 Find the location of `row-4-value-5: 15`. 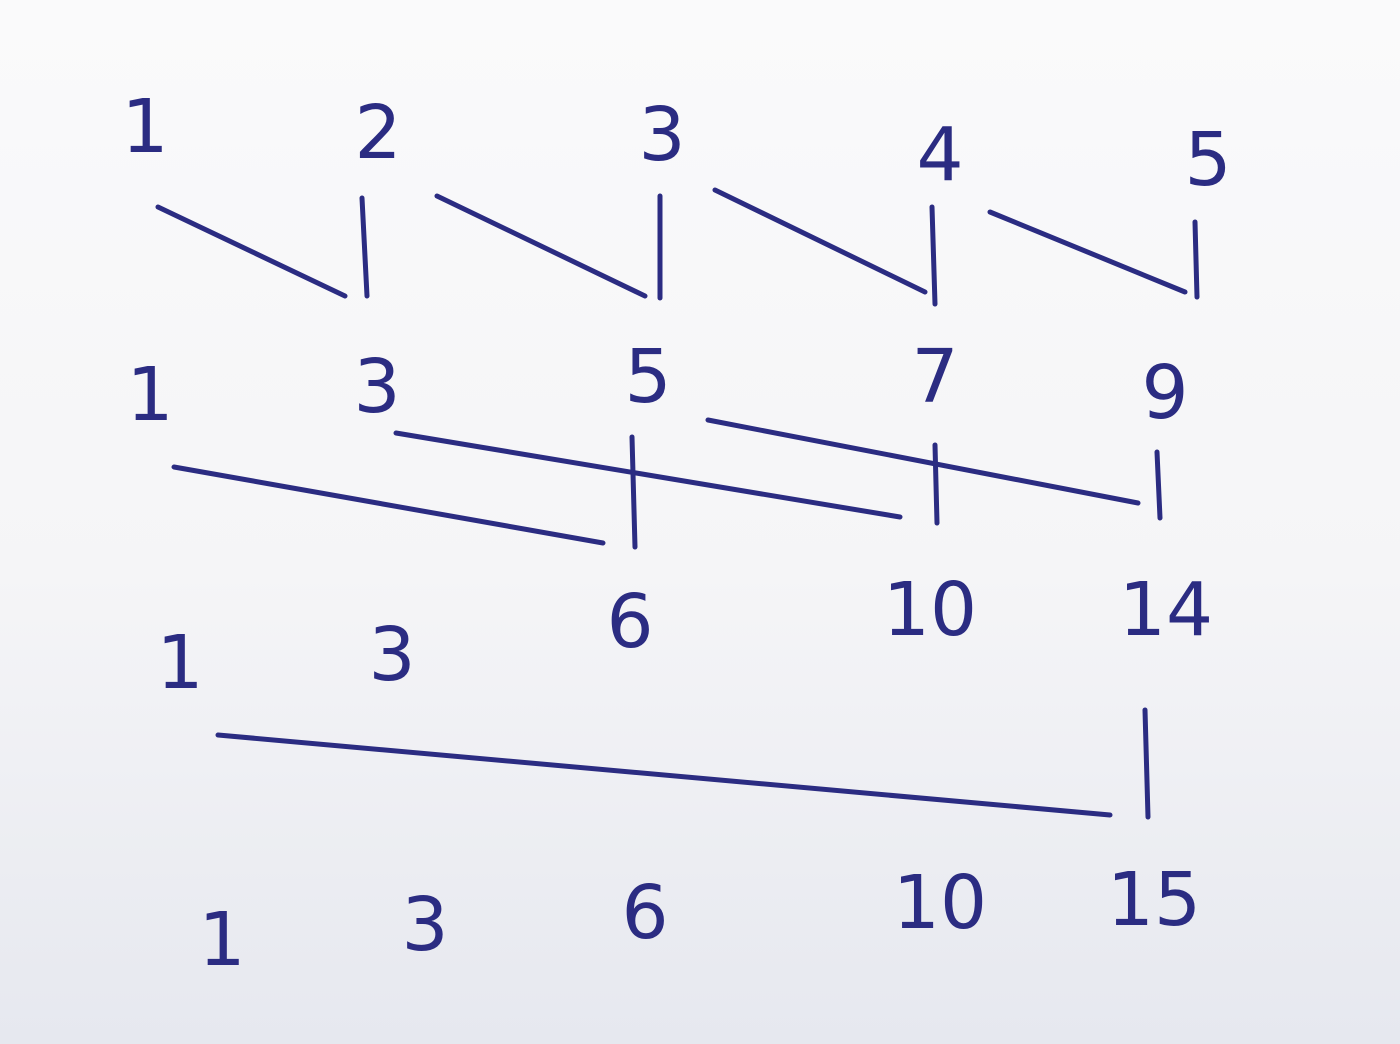

row-4-value-5: 15 is located at coordinates (1154, 900).